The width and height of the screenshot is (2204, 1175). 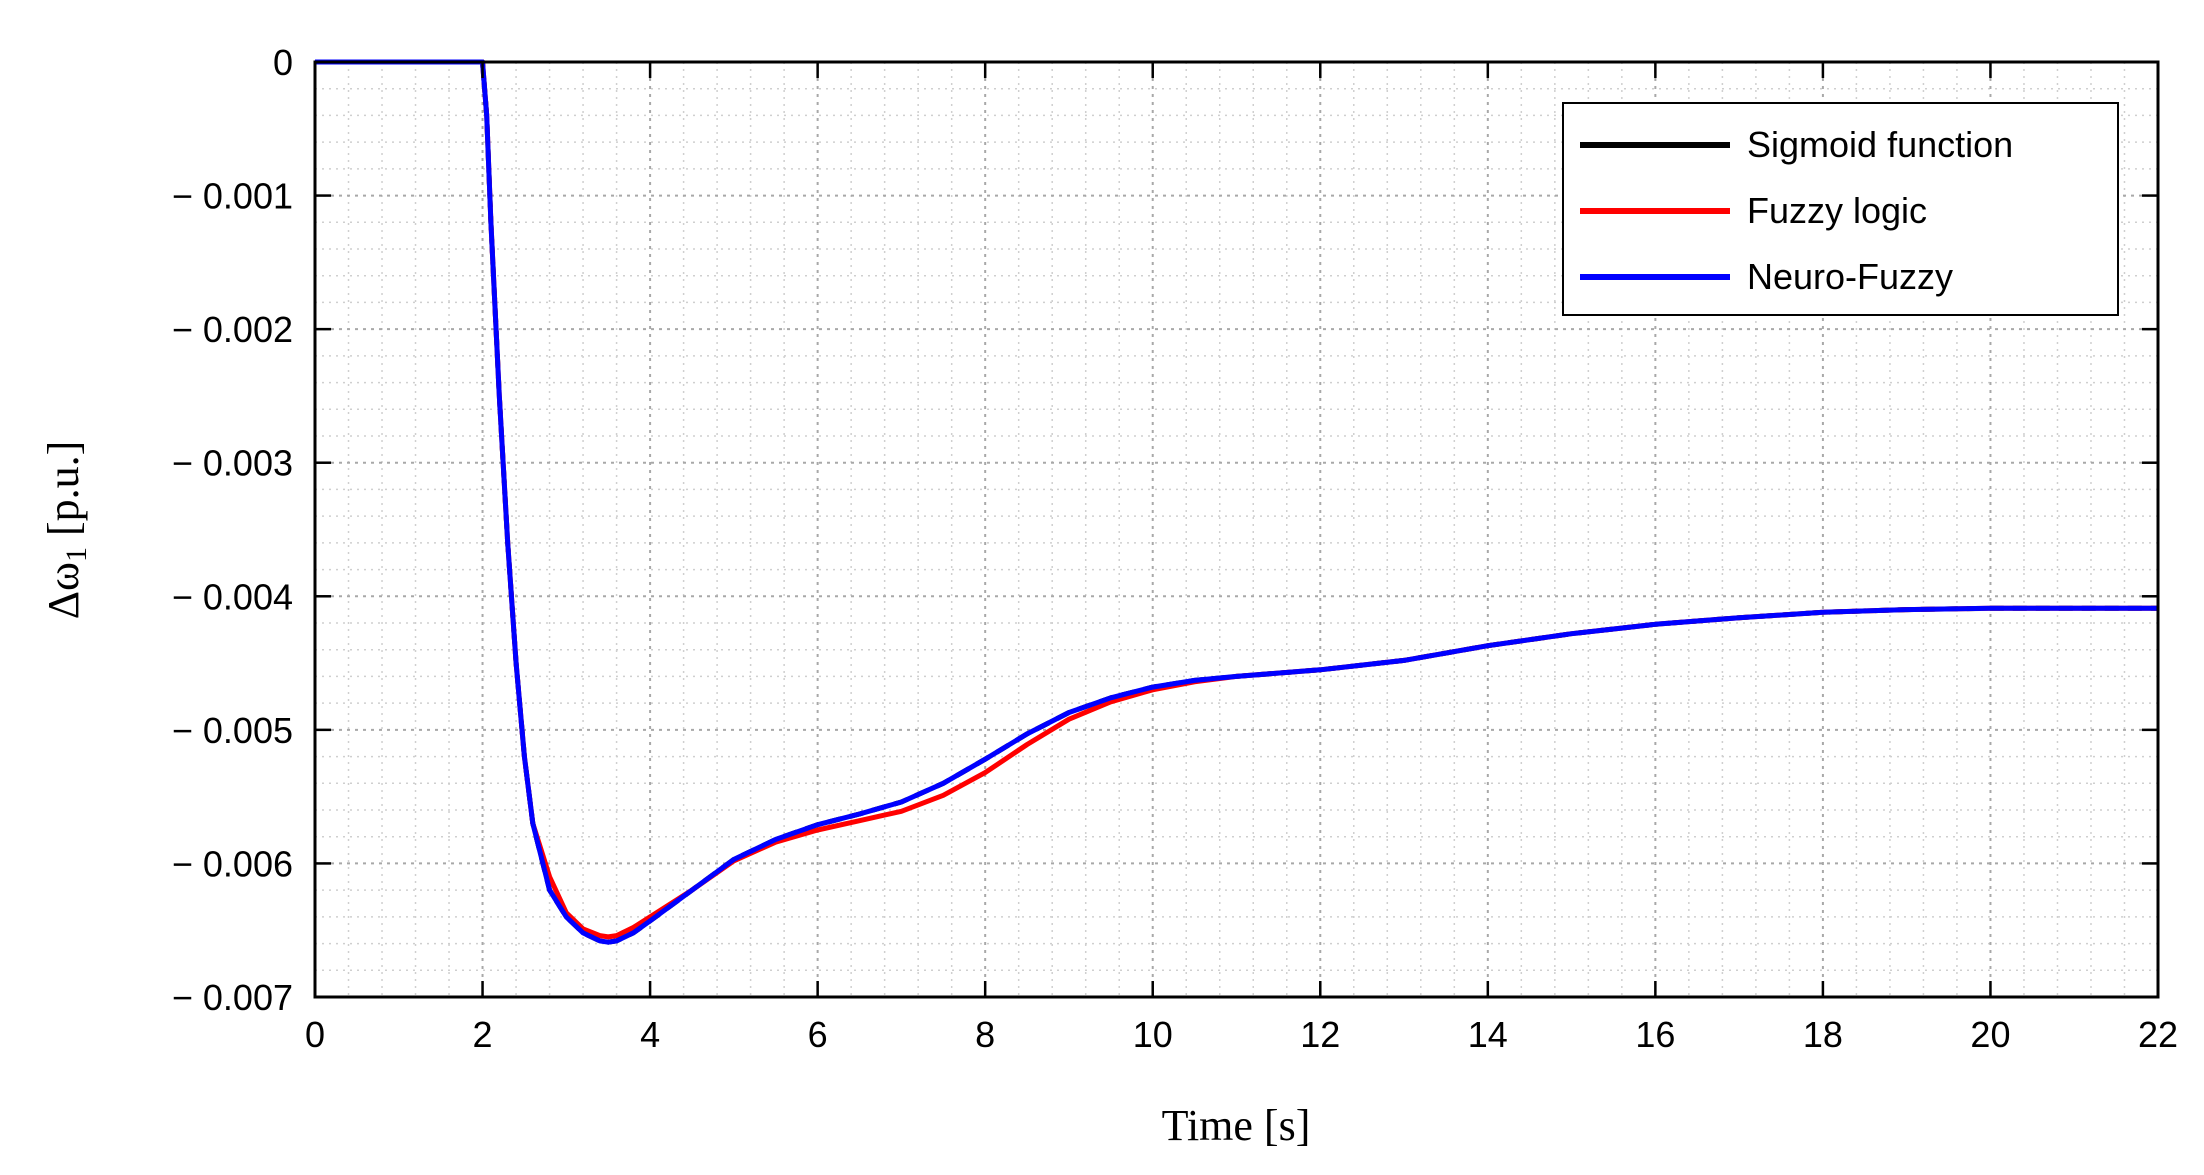 What do you see at coordinates (63, 590) in the screenshot?
I see `y-axis-symbol: Δω` at bounding box center [63, 590].